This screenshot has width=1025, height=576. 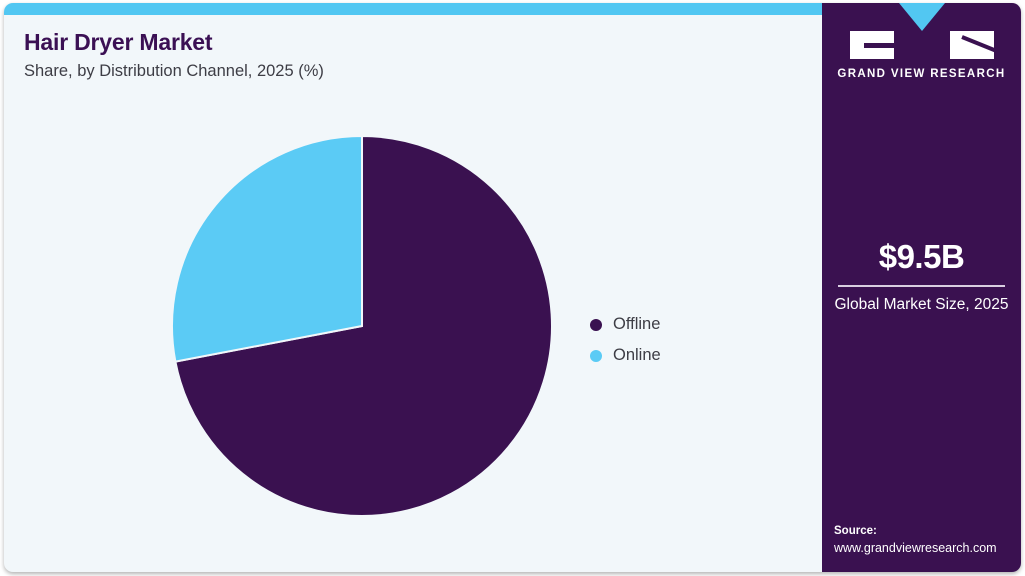 What do you see at coordinates (921, 276) in the screenshot?
I see `market-size-stat: $9.5B Global Market Size, 2025` at bounding box center [921, 276].